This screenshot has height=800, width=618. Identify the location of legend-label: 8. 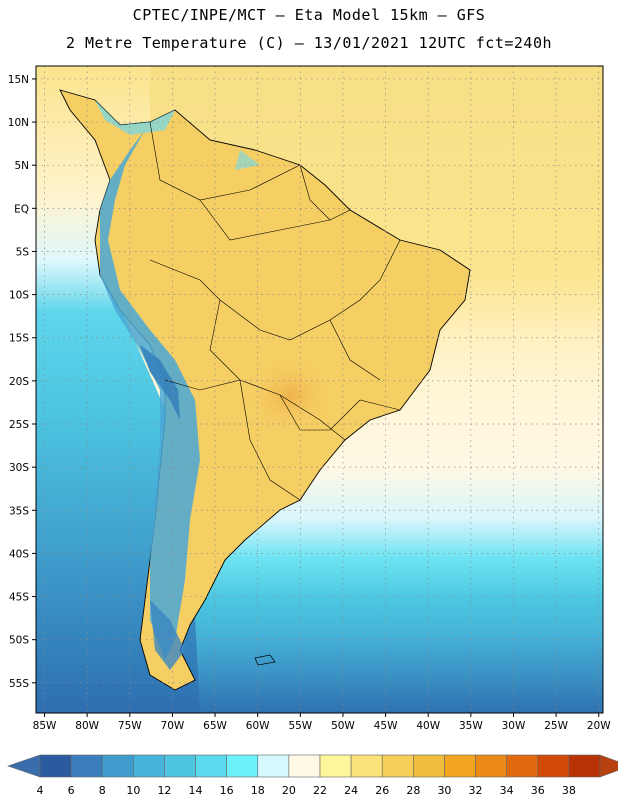
(102, 790).